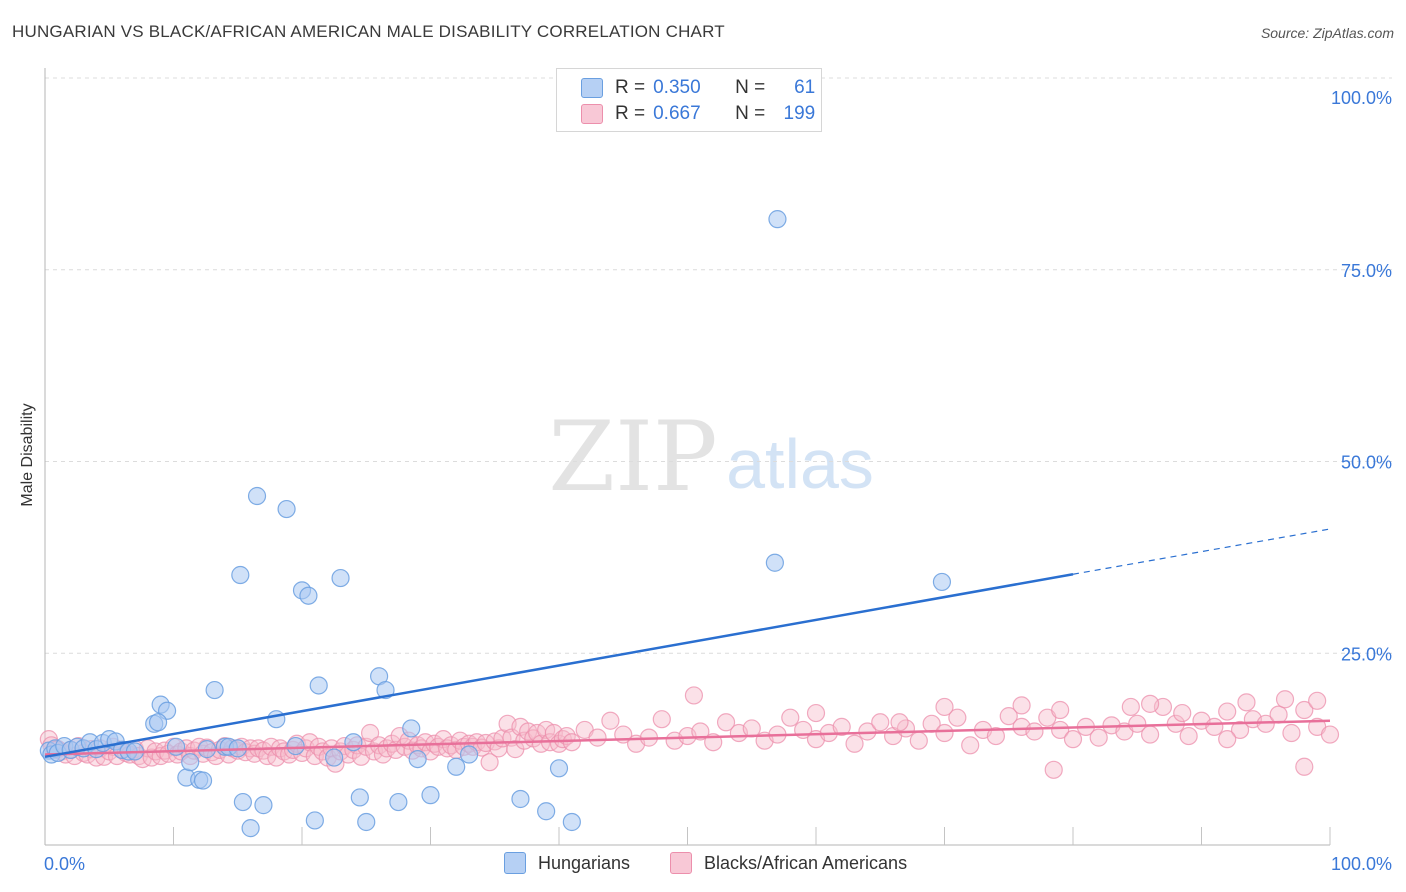  I want to click on correlation-legend: R = 0.350 N = 61 R = 0.667 N = 199, so click(689, 100).